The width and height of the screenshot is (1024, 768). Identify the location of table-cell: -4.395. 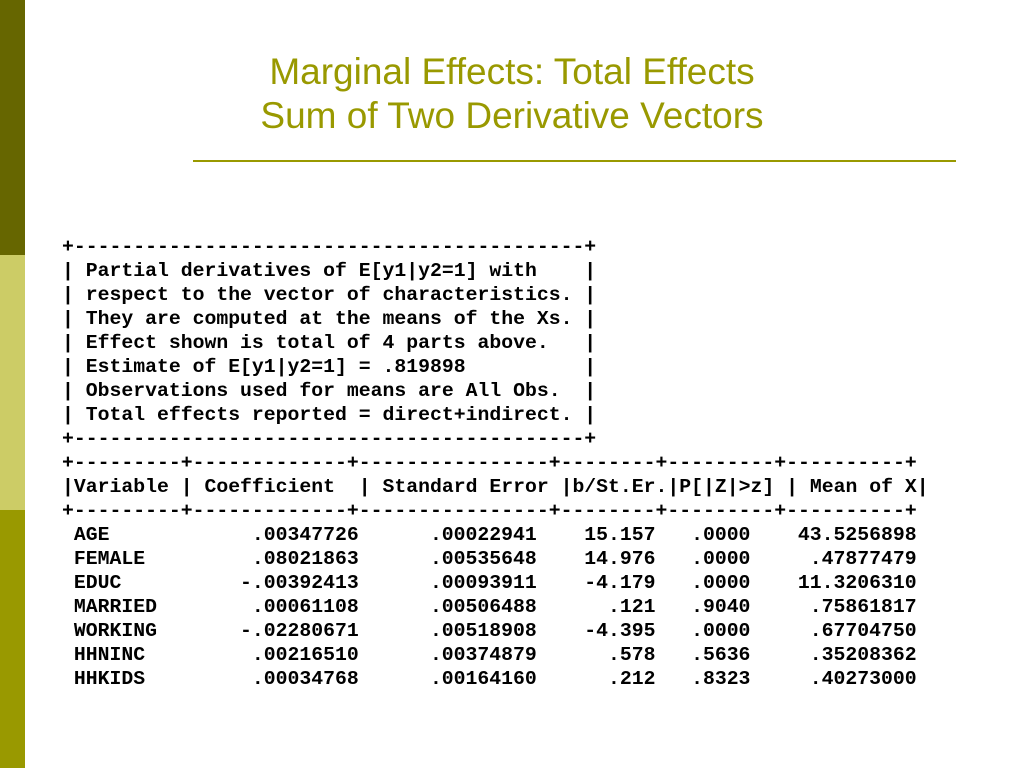
(620, 631).